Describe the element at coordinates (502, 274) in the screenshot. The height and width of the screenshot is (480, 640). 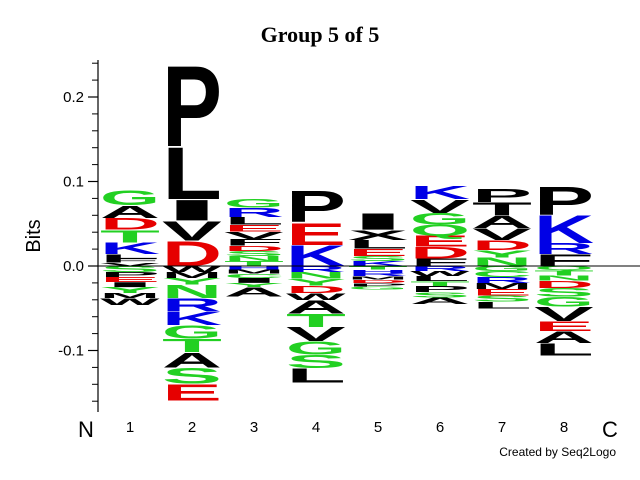
I see `logo-letter-c: C` at that location.